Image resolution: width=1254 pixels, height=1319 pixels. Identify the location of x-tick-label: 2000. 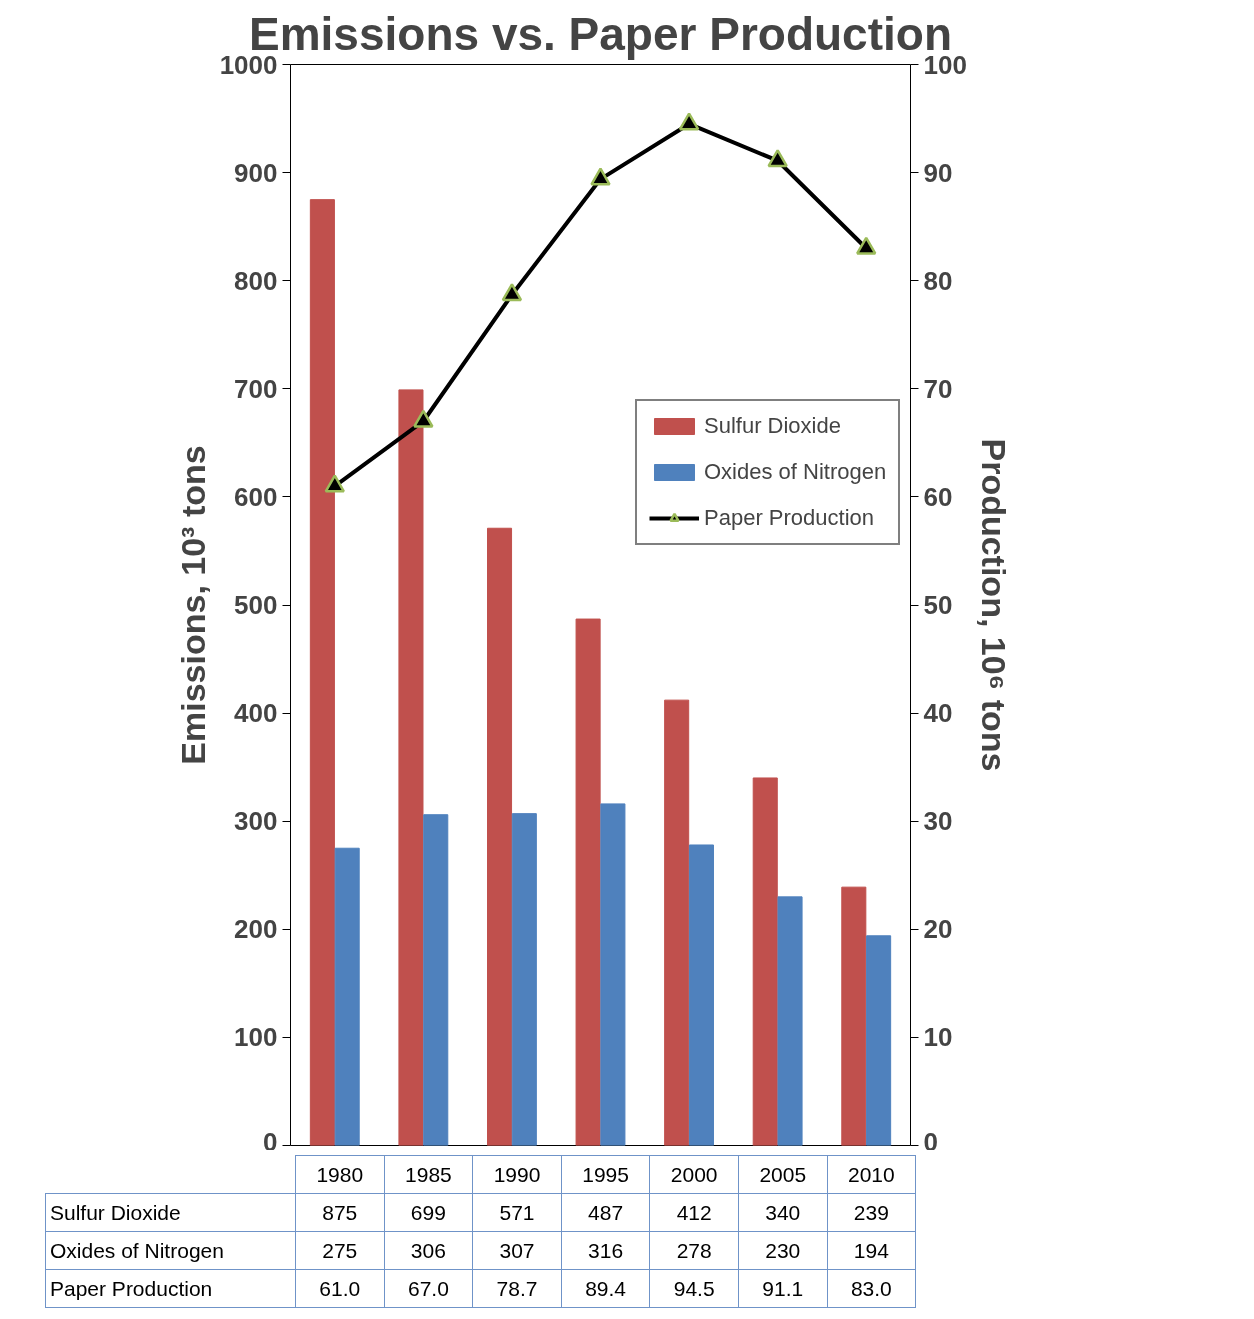
(694, 1174).